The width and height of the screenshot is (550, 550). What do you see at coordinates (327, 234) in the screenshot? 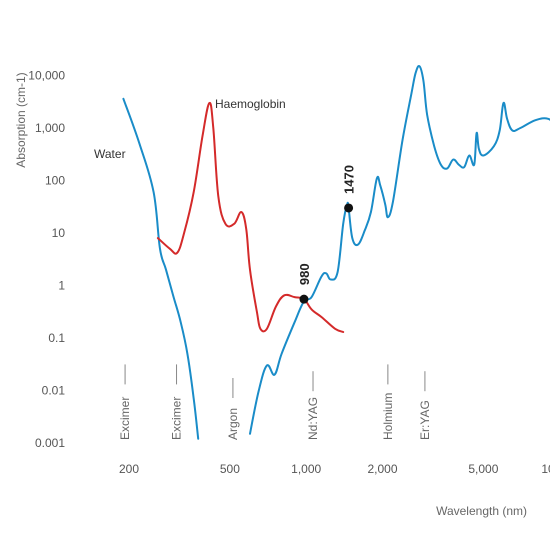
I see `highlight-points: 980 1470` at bounding box center [327, 234].